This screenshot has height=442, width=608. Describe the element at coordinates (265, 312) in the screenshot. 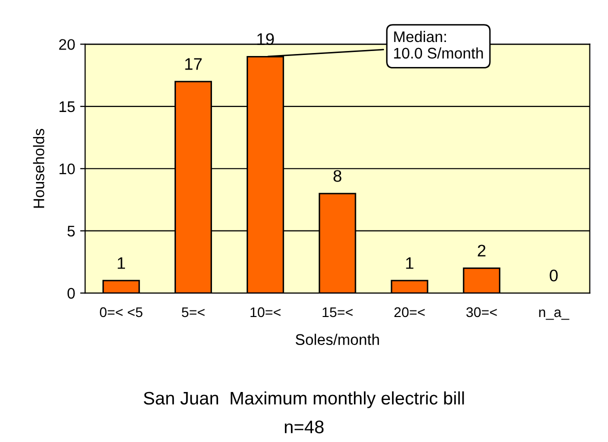

I see `x-tick-label: 10=<` at that location.